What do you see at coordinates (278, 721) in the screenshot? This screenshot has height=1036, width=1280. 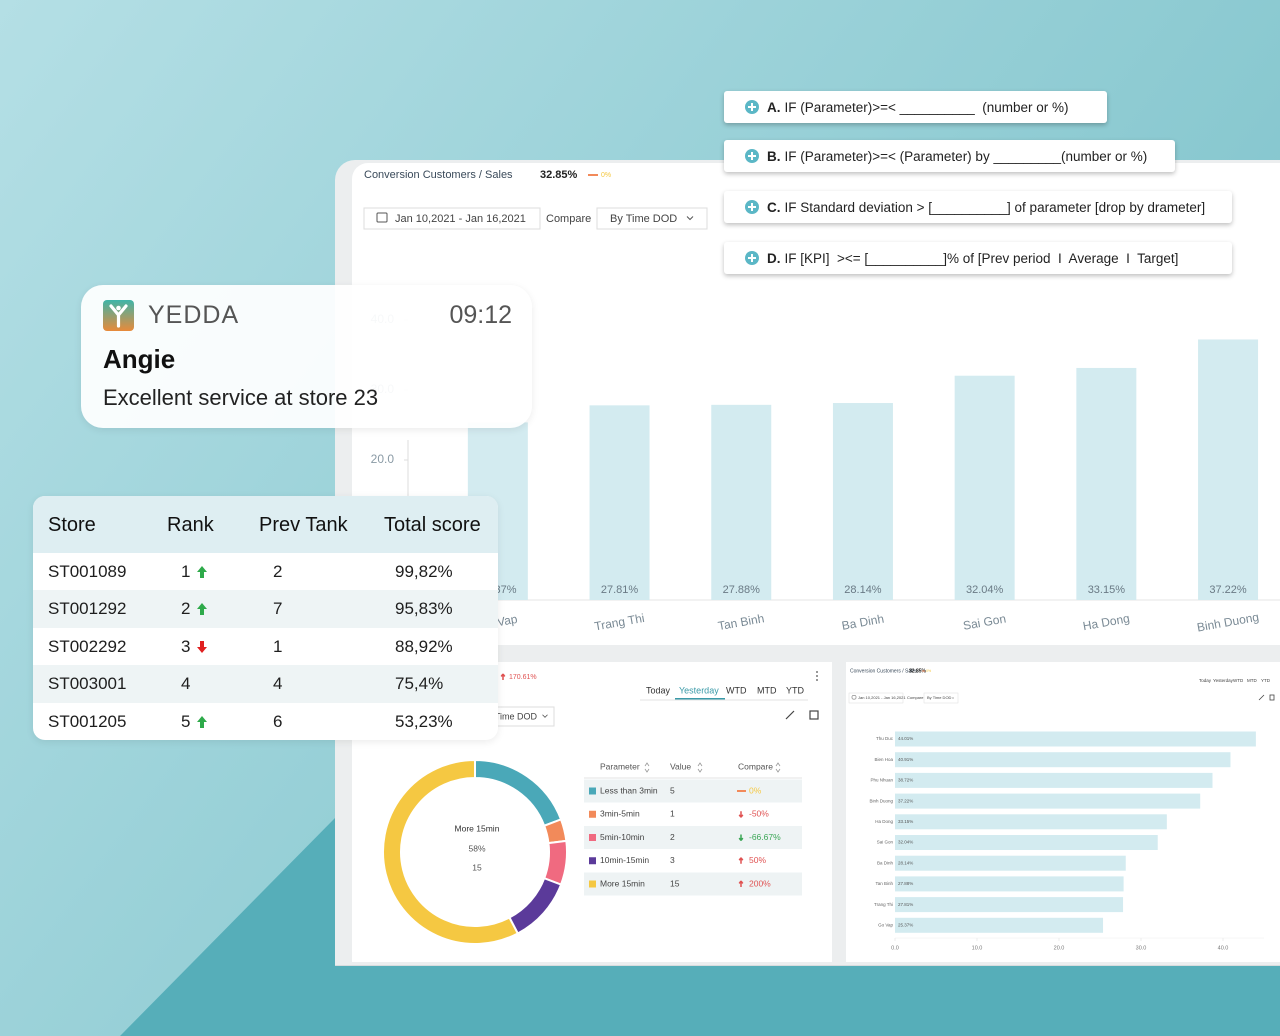 I see `table-cell: 6` at bounding box center [278, 721].